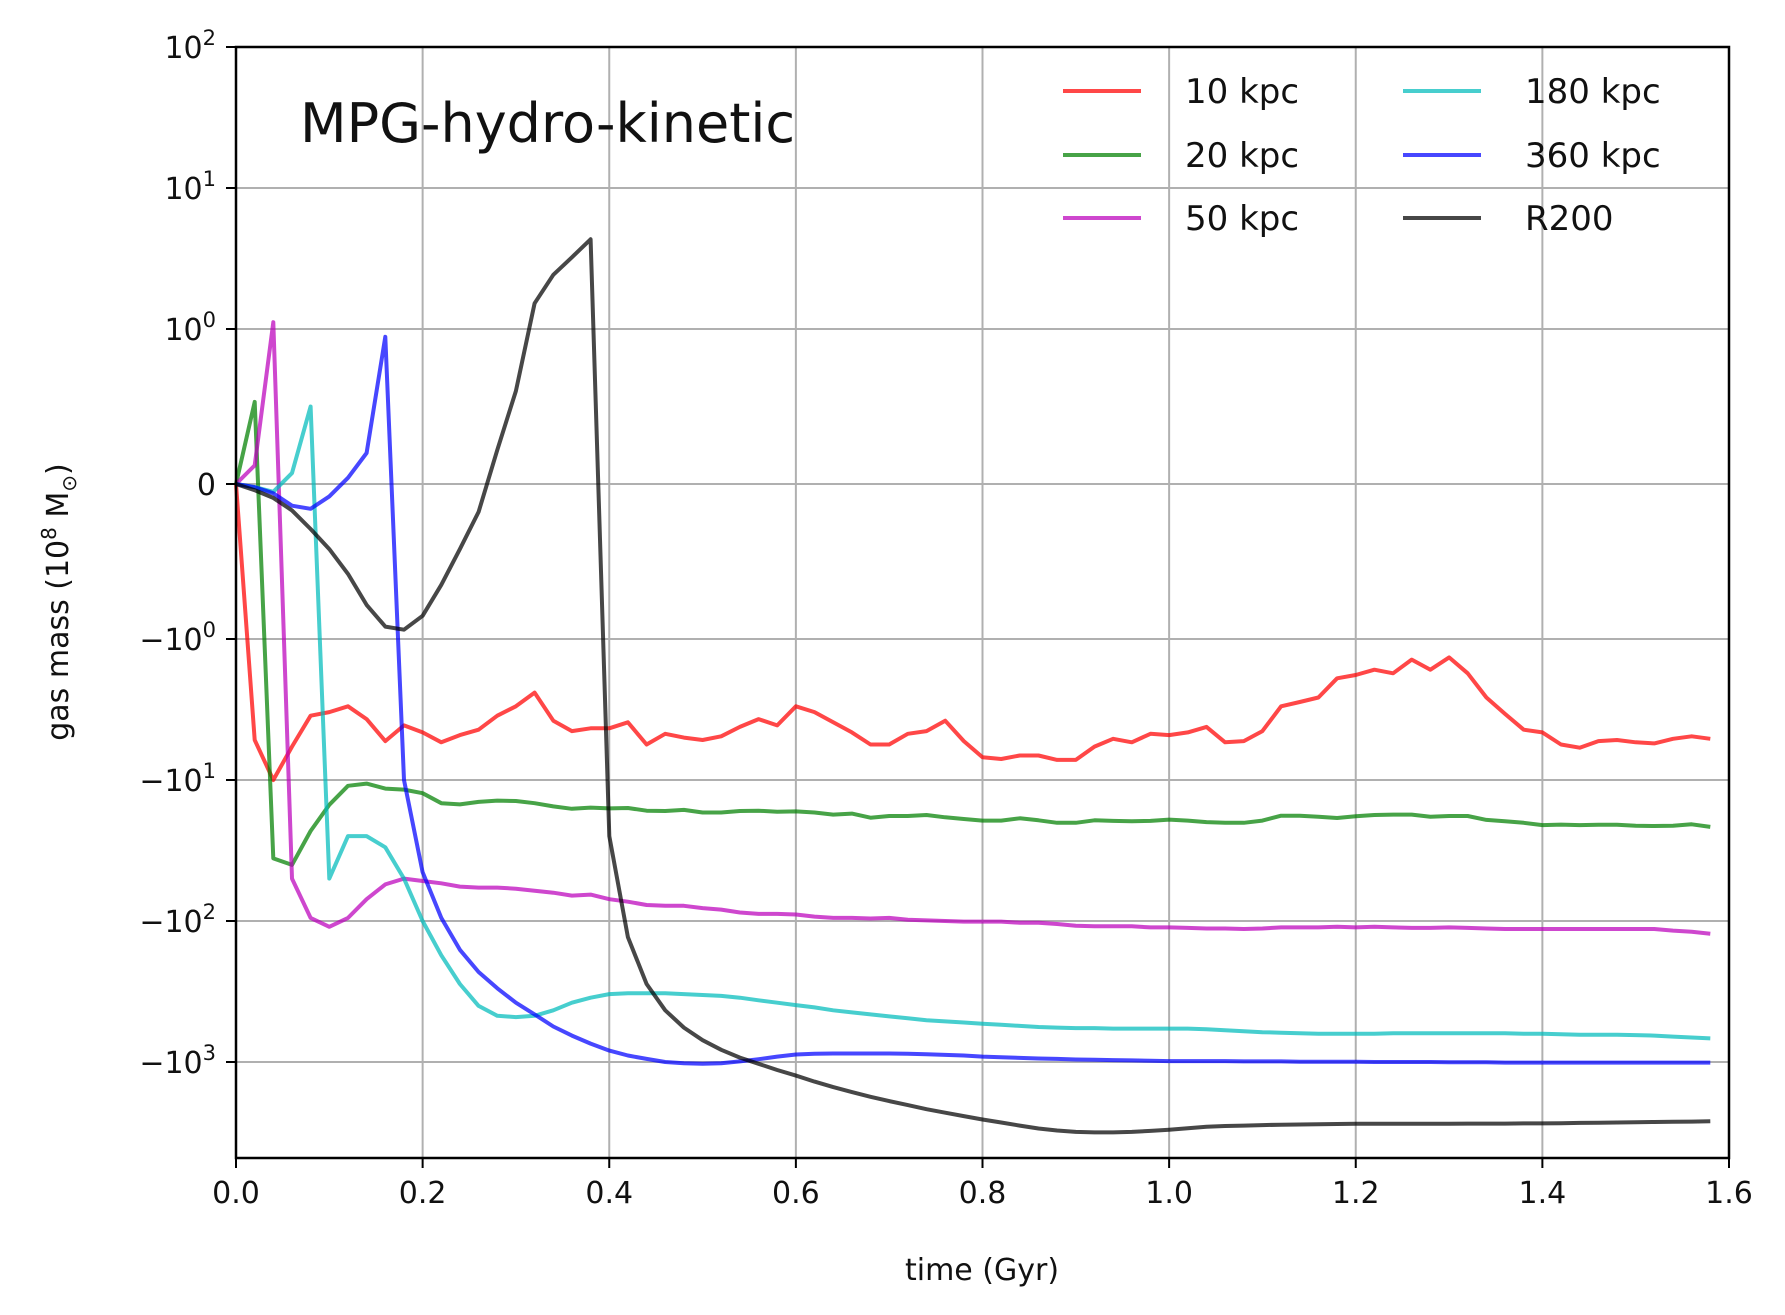  What do you see at coordinates (1242, 92) in the screenshot?
I see `legend-label: 10 kpc` at bounding box center [1242, 92].